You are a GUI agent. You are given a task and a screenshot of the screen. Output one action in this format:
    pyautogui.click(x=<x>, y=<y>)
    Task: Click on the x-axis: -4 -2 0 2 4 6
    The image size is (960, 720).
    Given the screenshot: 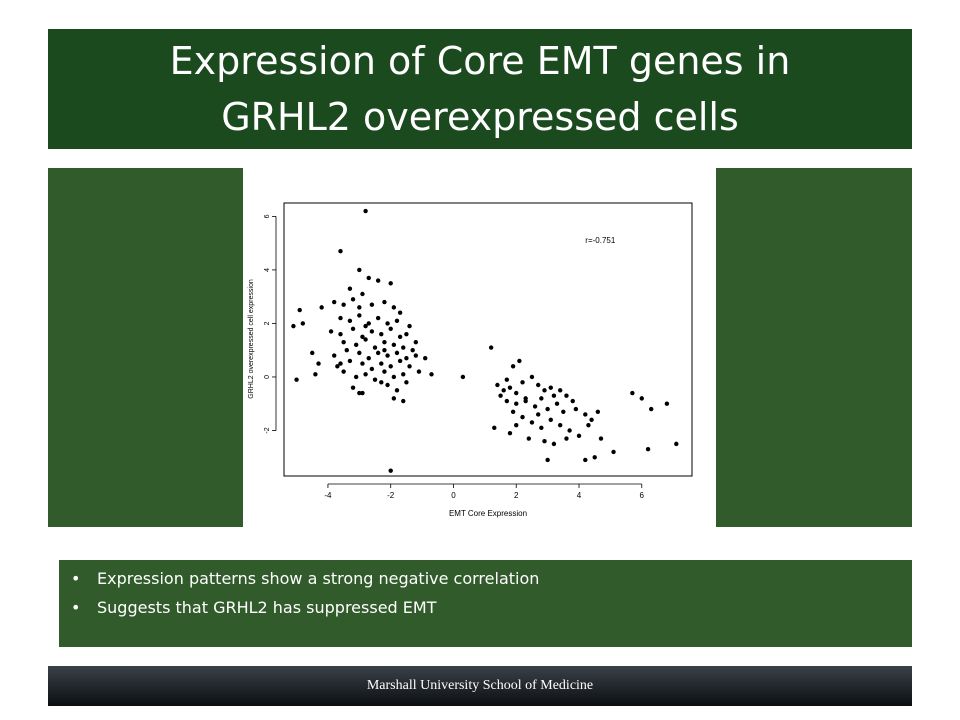 What is the action you would take?
    pyautogui.click(x=484, y=491)
    